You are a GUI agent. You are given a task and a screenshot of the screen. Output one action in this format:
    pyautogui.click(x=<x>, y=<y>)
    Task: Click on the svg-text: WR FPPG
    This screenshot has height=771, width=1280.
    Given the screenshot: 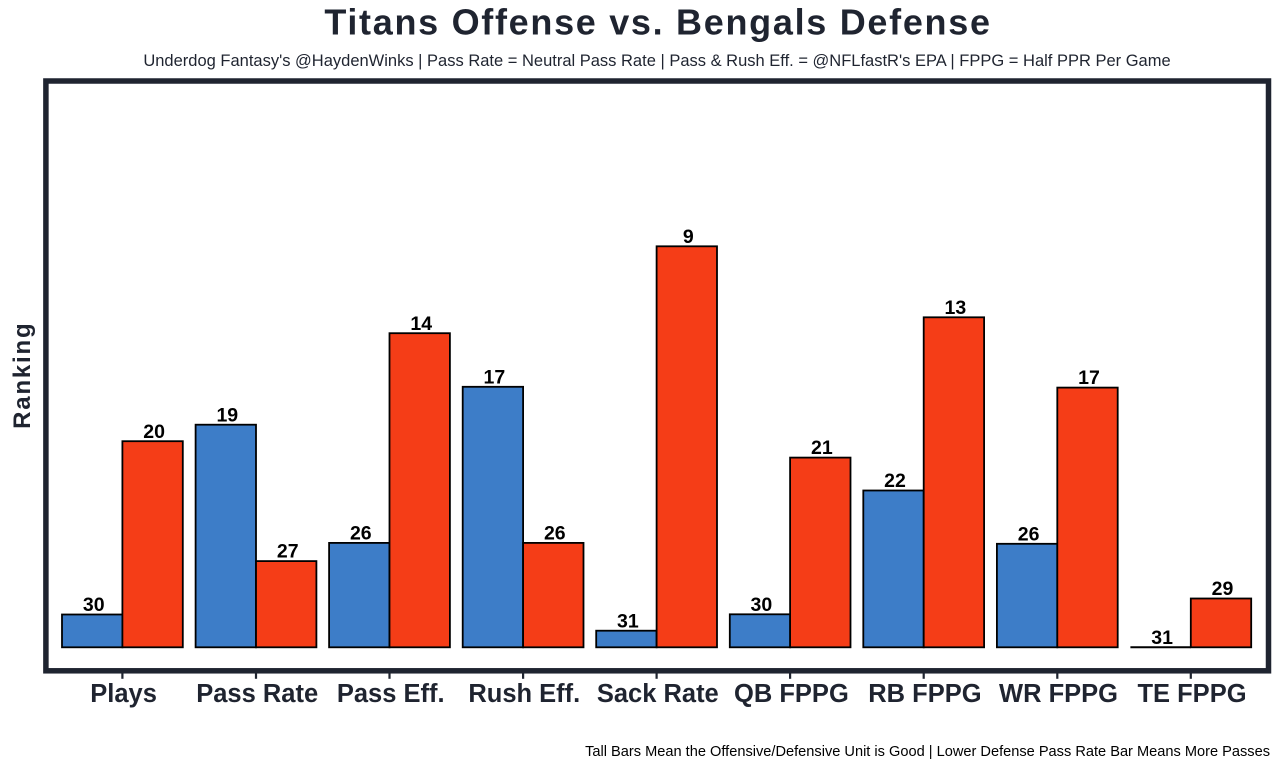 What is the action you would take?
    pyautogui.click(x=1058, y=694)
    